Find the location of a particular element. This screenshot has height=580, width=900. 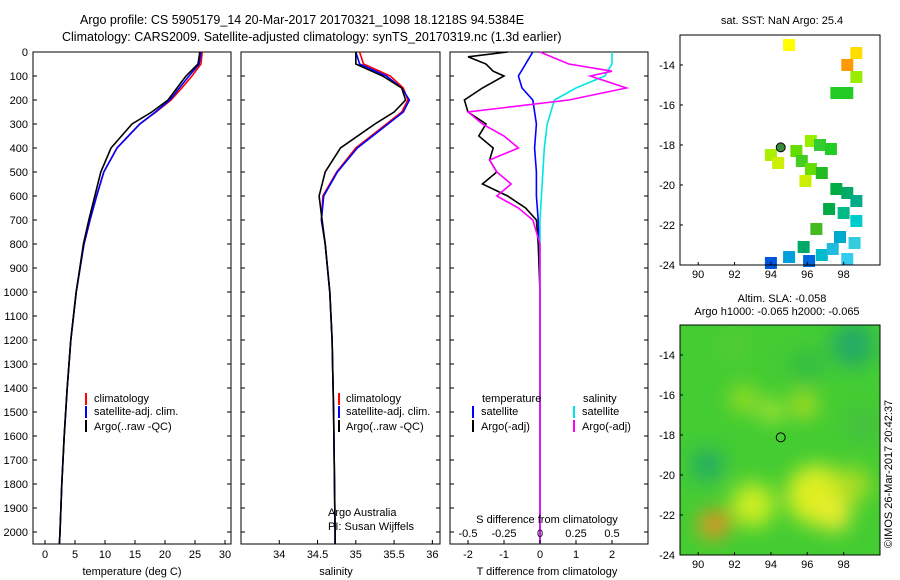

map-ytick-label: -24 is located at coordinates (667, 556).